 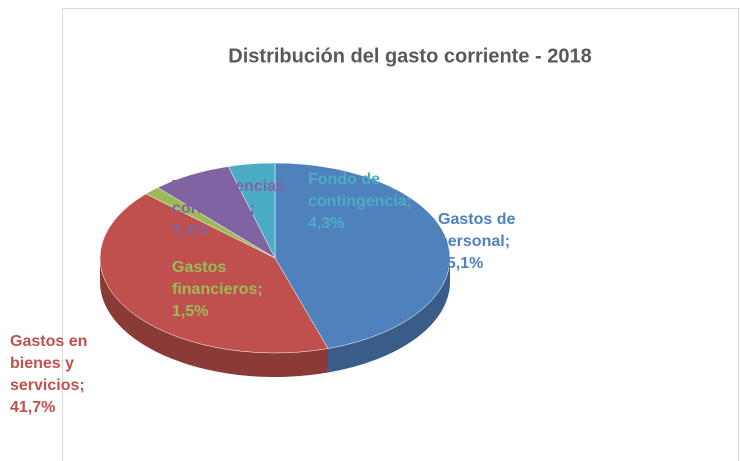 What do you see at coordinates (409, 56) in the screenshot?
I see `chart-title: Distribución del gasto corriente - 2018` at bounding box center [409, 56].